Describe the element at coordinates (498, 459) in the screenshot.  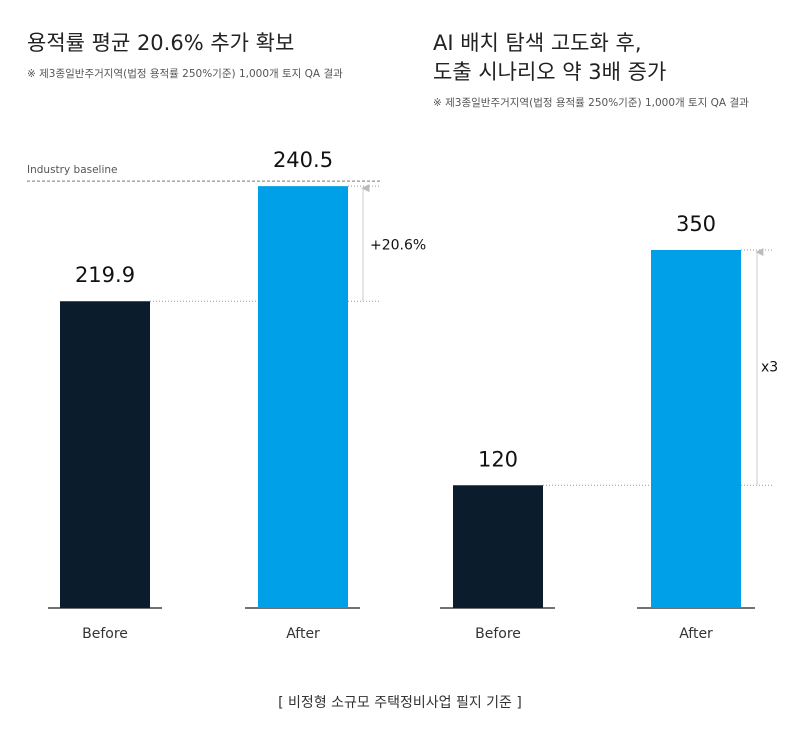
I see `value-label: 120` at that location.